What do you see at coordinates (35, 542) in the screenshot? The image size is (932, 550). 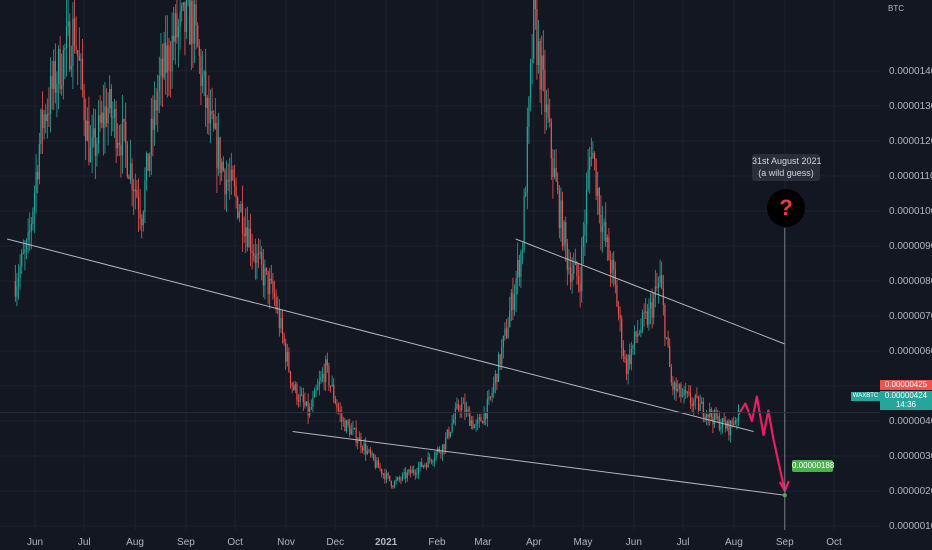 I see `x-tick-label: Jun` at bounding box center [35, 542].